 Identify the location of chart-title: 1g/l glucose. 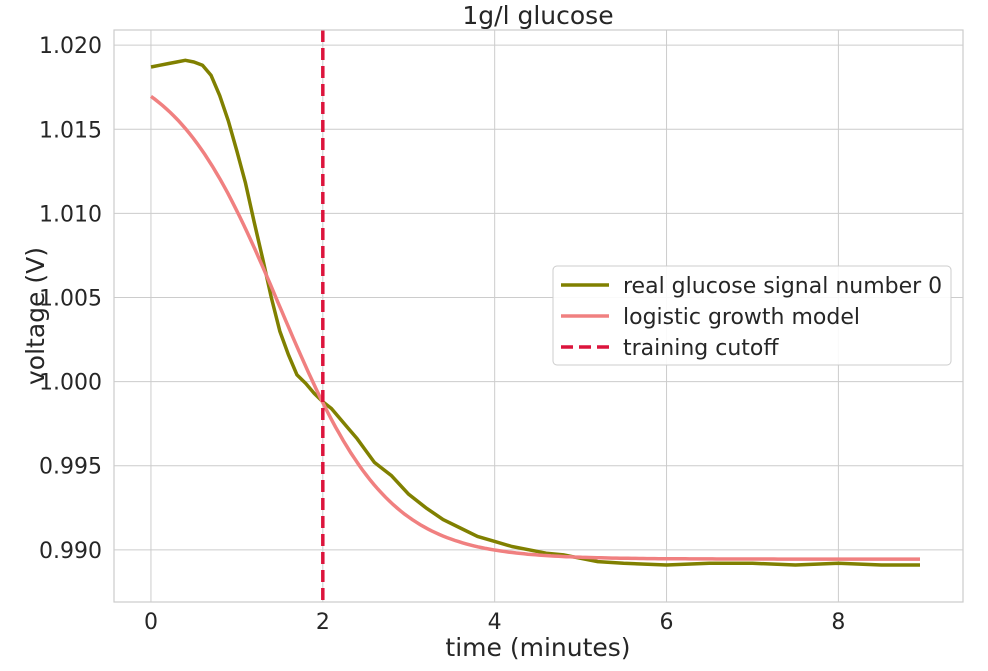
(537, 15).